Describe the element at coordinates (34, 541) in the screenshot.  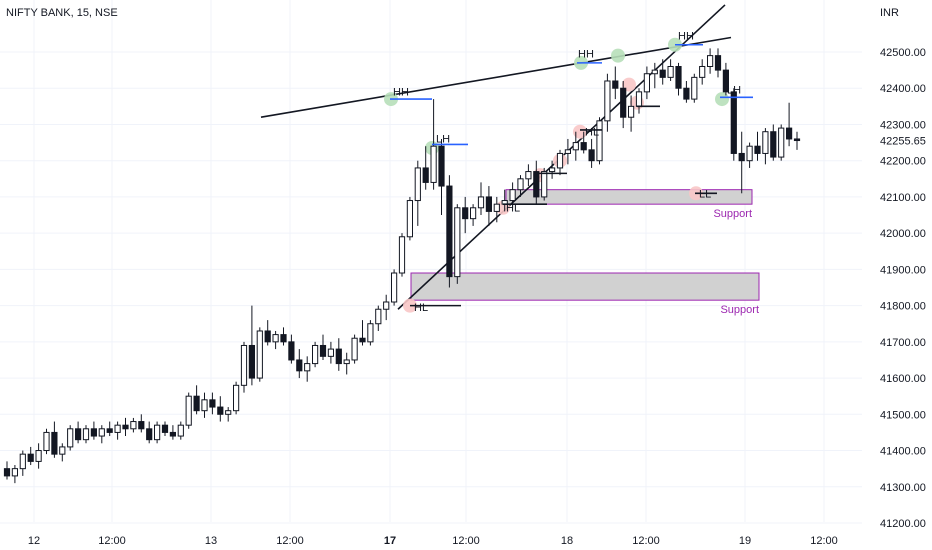
I see `x-tick-label: 12` at that location.